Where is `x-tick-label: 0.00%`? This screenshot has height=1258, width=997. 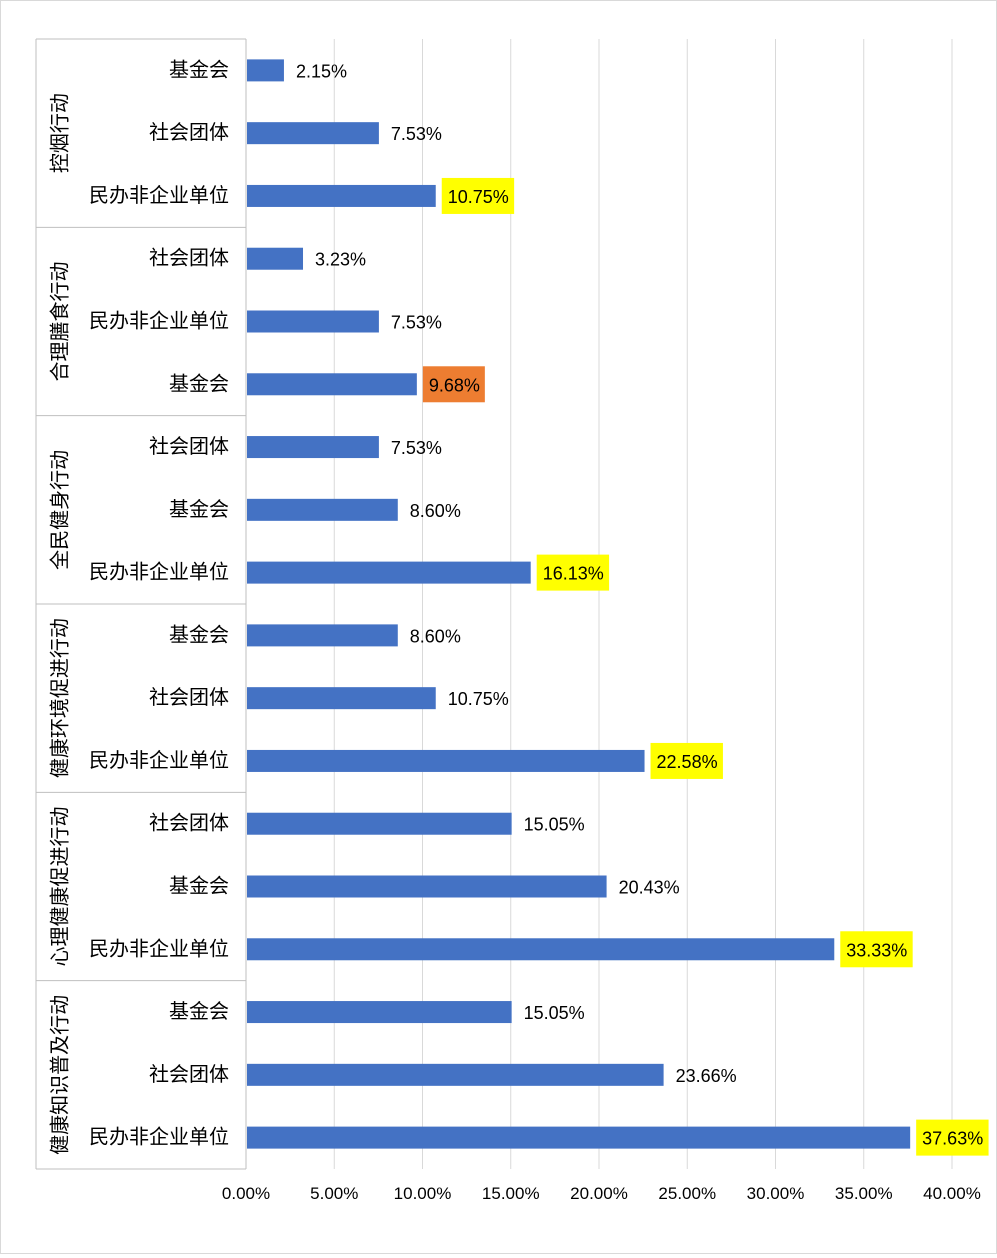 x-tick-label: 0.00% is located at coordinates (246, 1193).